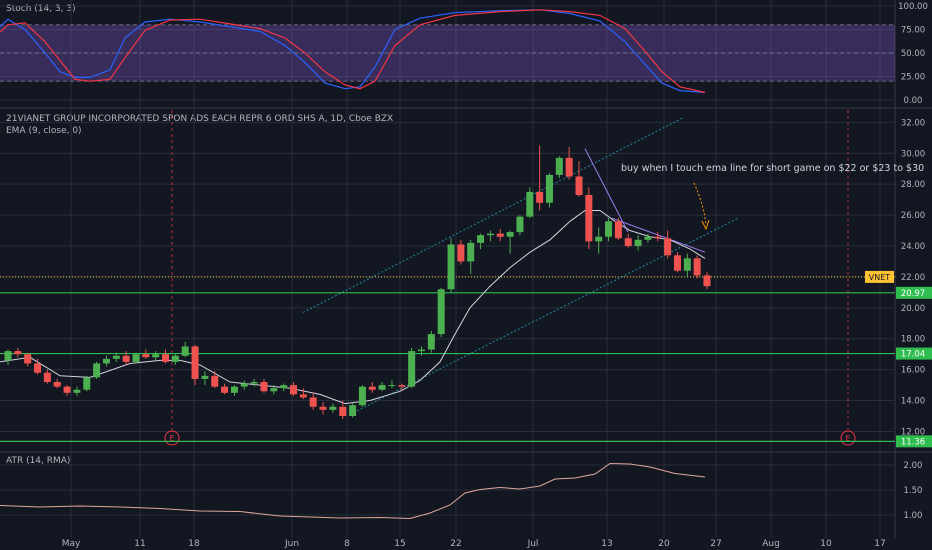 The height and width of the screenshot is (550, 932). What do you see at coordinates (913, 101) in the screenshot?
I see `stoch-tick-label: 0.00` at bounding box center [913, 101].